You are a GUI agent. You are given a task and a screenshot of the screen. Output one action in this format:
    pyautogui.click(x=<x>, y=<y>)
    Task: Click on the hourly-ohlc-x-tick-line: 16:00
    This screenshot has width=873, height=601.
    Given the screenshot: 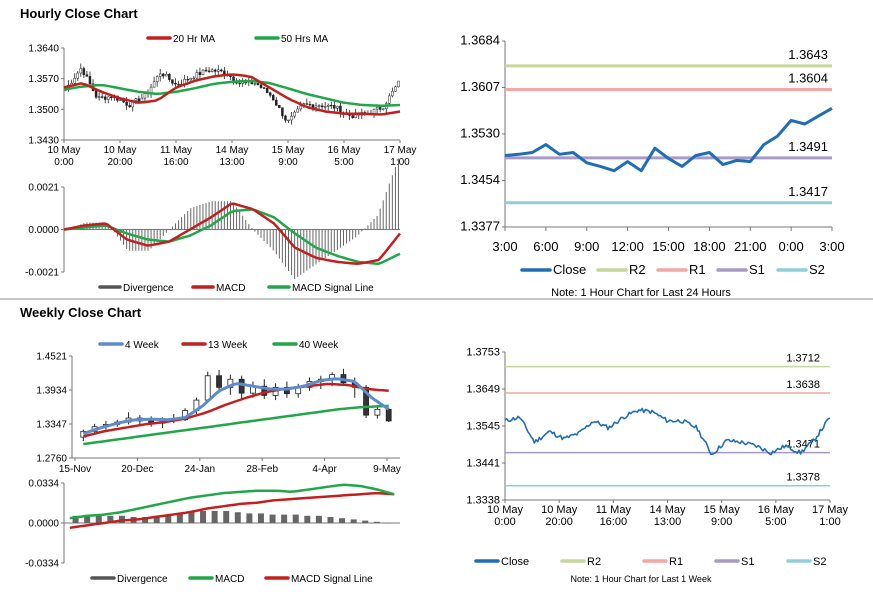 What is the action you would take?
    pyautogui.click(x=175, y=162)
    